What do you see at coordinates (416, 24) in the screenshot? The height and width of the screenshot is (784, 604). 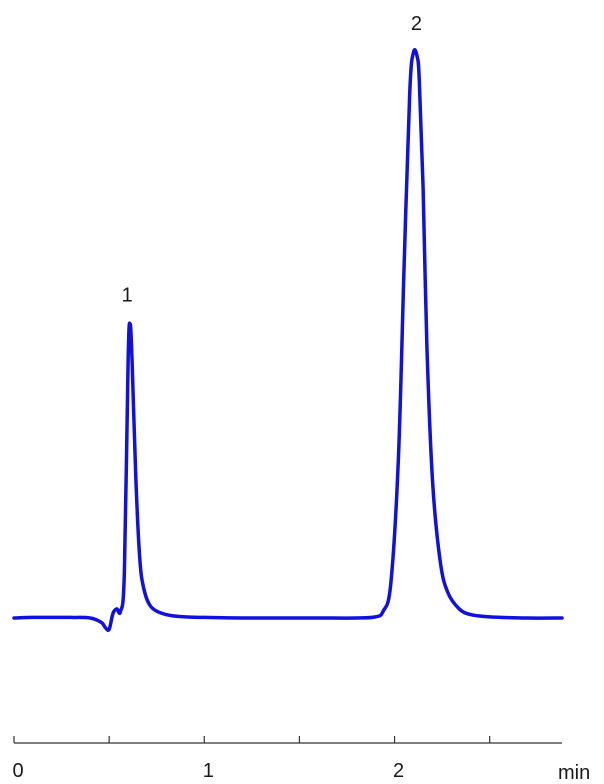 I see `peak-label: 2` at bounding box center [416, 24].